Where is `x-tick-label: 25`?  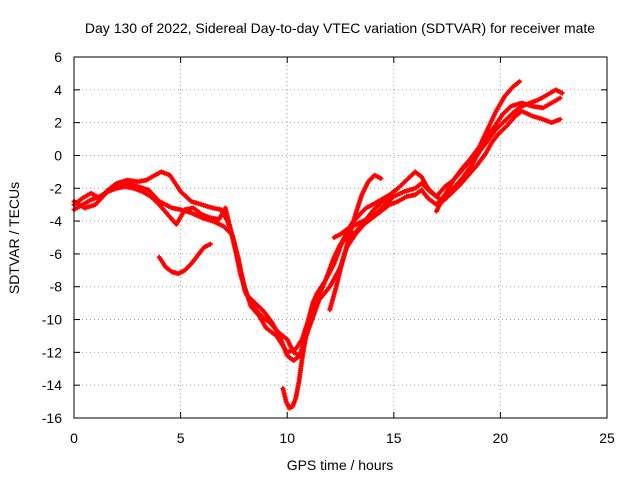
x-tick-label: 25 is located at coordinates (607, 438).